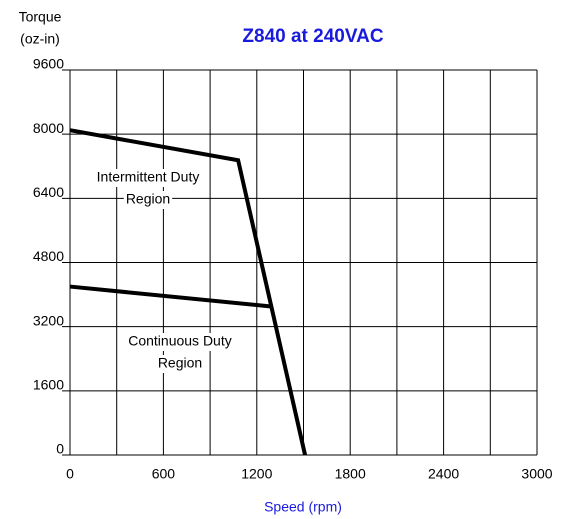 This screenshot has width=561, height=519. I want to click on x-tick-label: 3000, so click(536, 474).